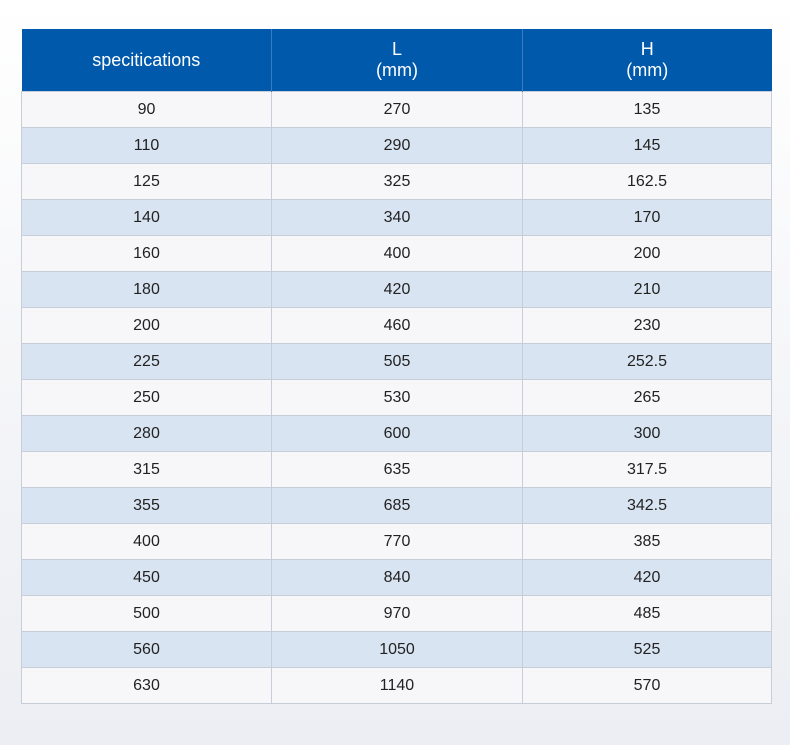 The height and width of the screenshot is (745, 790). I want to click on cell-specification: 110, so click(146, 145).